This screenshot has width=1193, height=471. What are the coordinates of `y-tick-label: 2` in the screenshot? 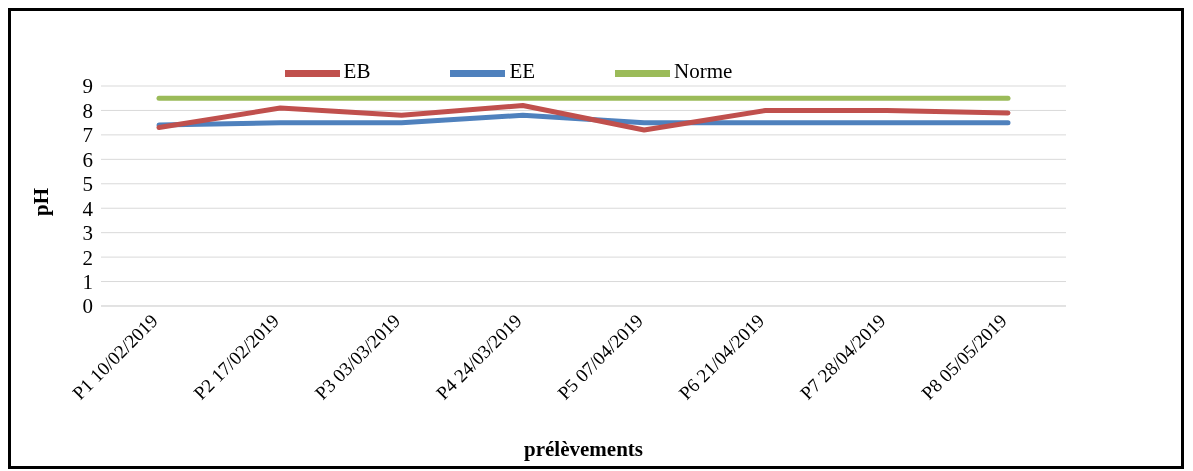 It's located at (87, 257).